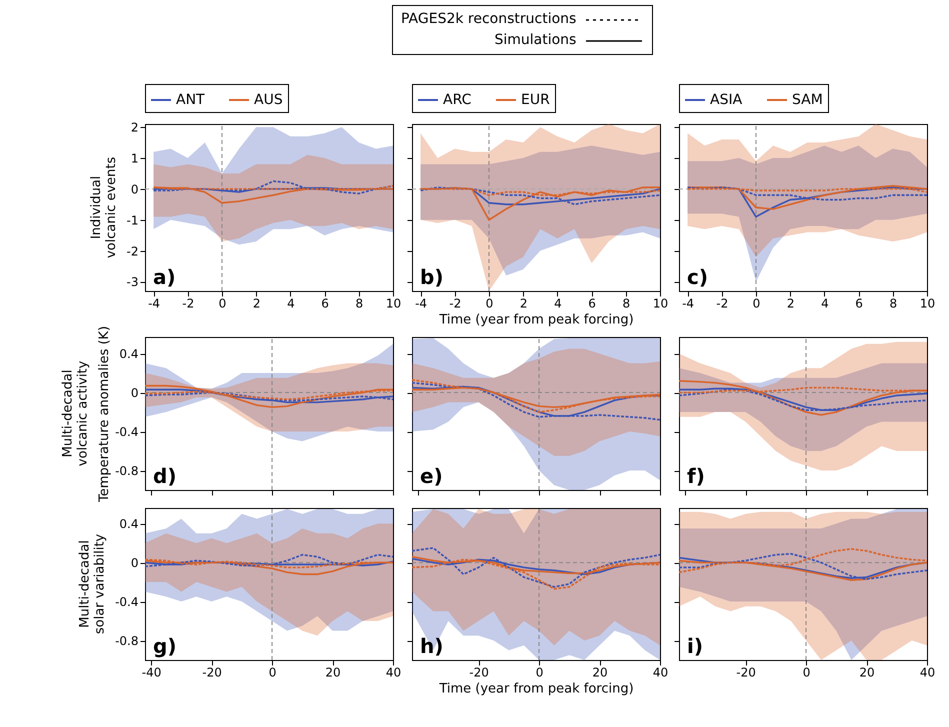 The width and height of the screenshot is (949, 727). Describe the element at coordinates (457, 100) in the screenshot. I see `legend-label: ARC` at that location.